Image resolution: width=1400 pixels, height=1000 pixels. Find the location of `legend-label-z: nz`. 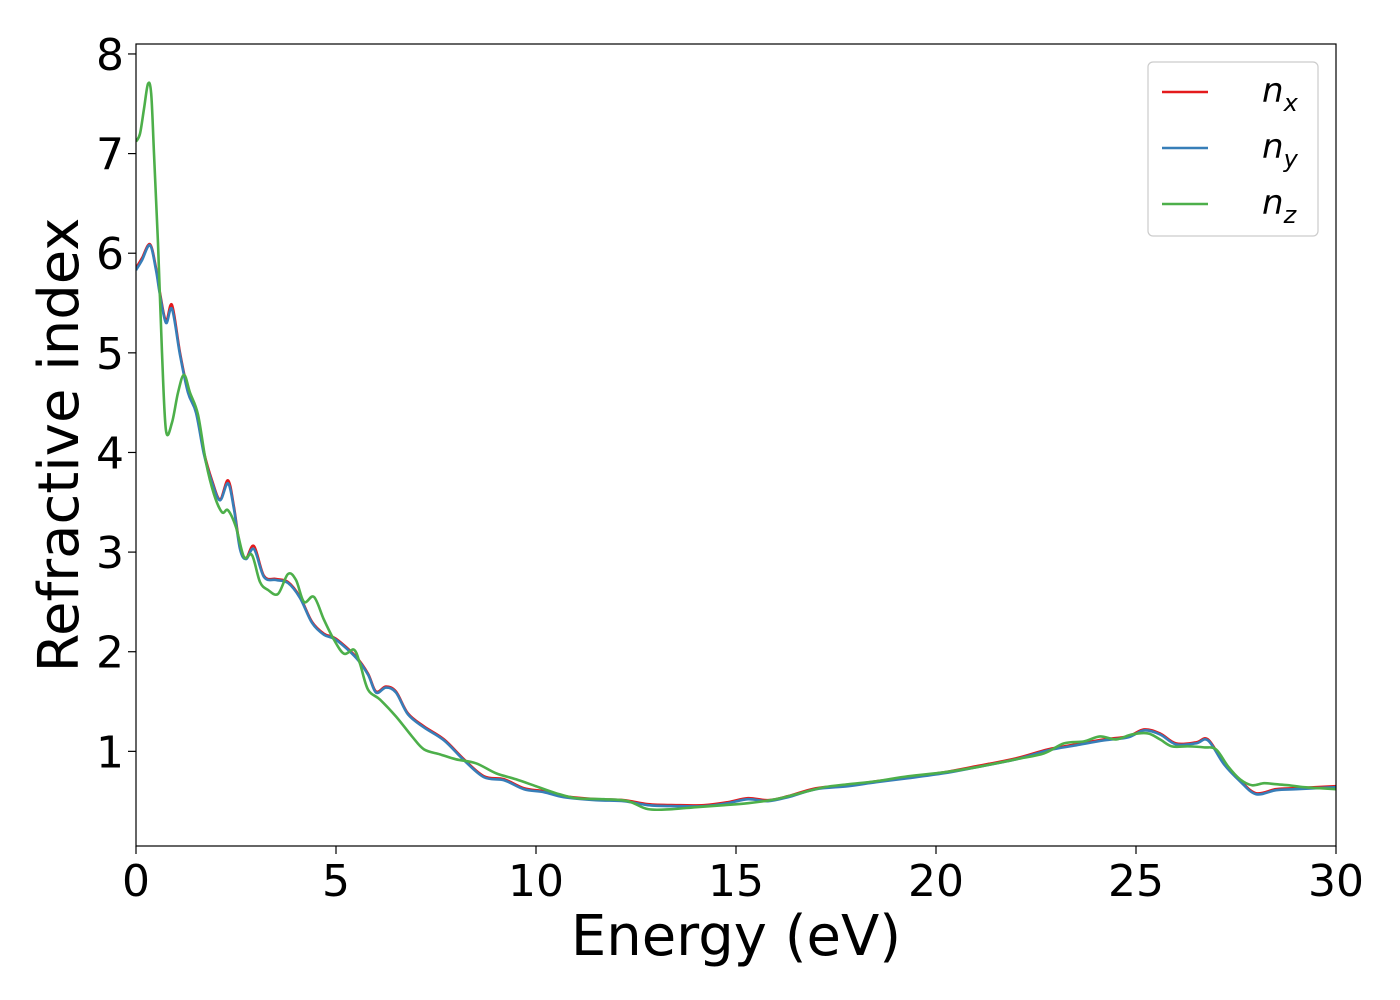

legend-label-z: nz is located at coordinates (1280, 206).